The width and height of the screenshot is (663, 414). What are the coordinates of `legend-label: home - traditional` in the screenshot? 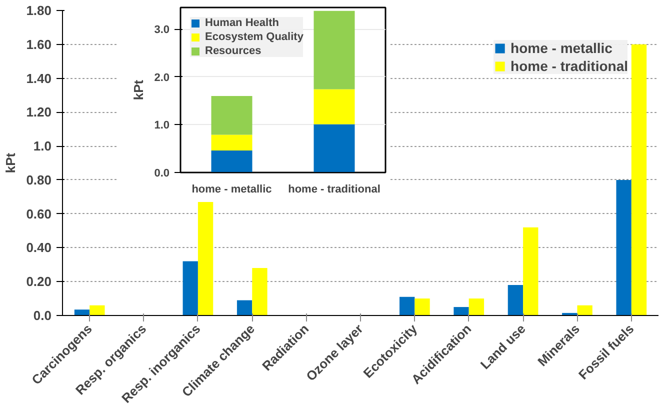 It's located at (569, 66).